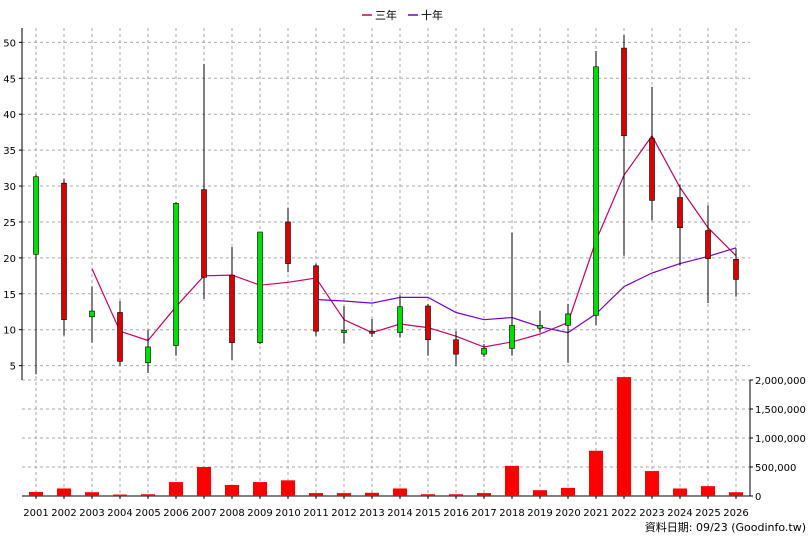 The width and height of the screenshot is (808, 540). Describe the element at coordinates (371, 513) in the screenshot. I see `year-tick-label: 2013` at that location.